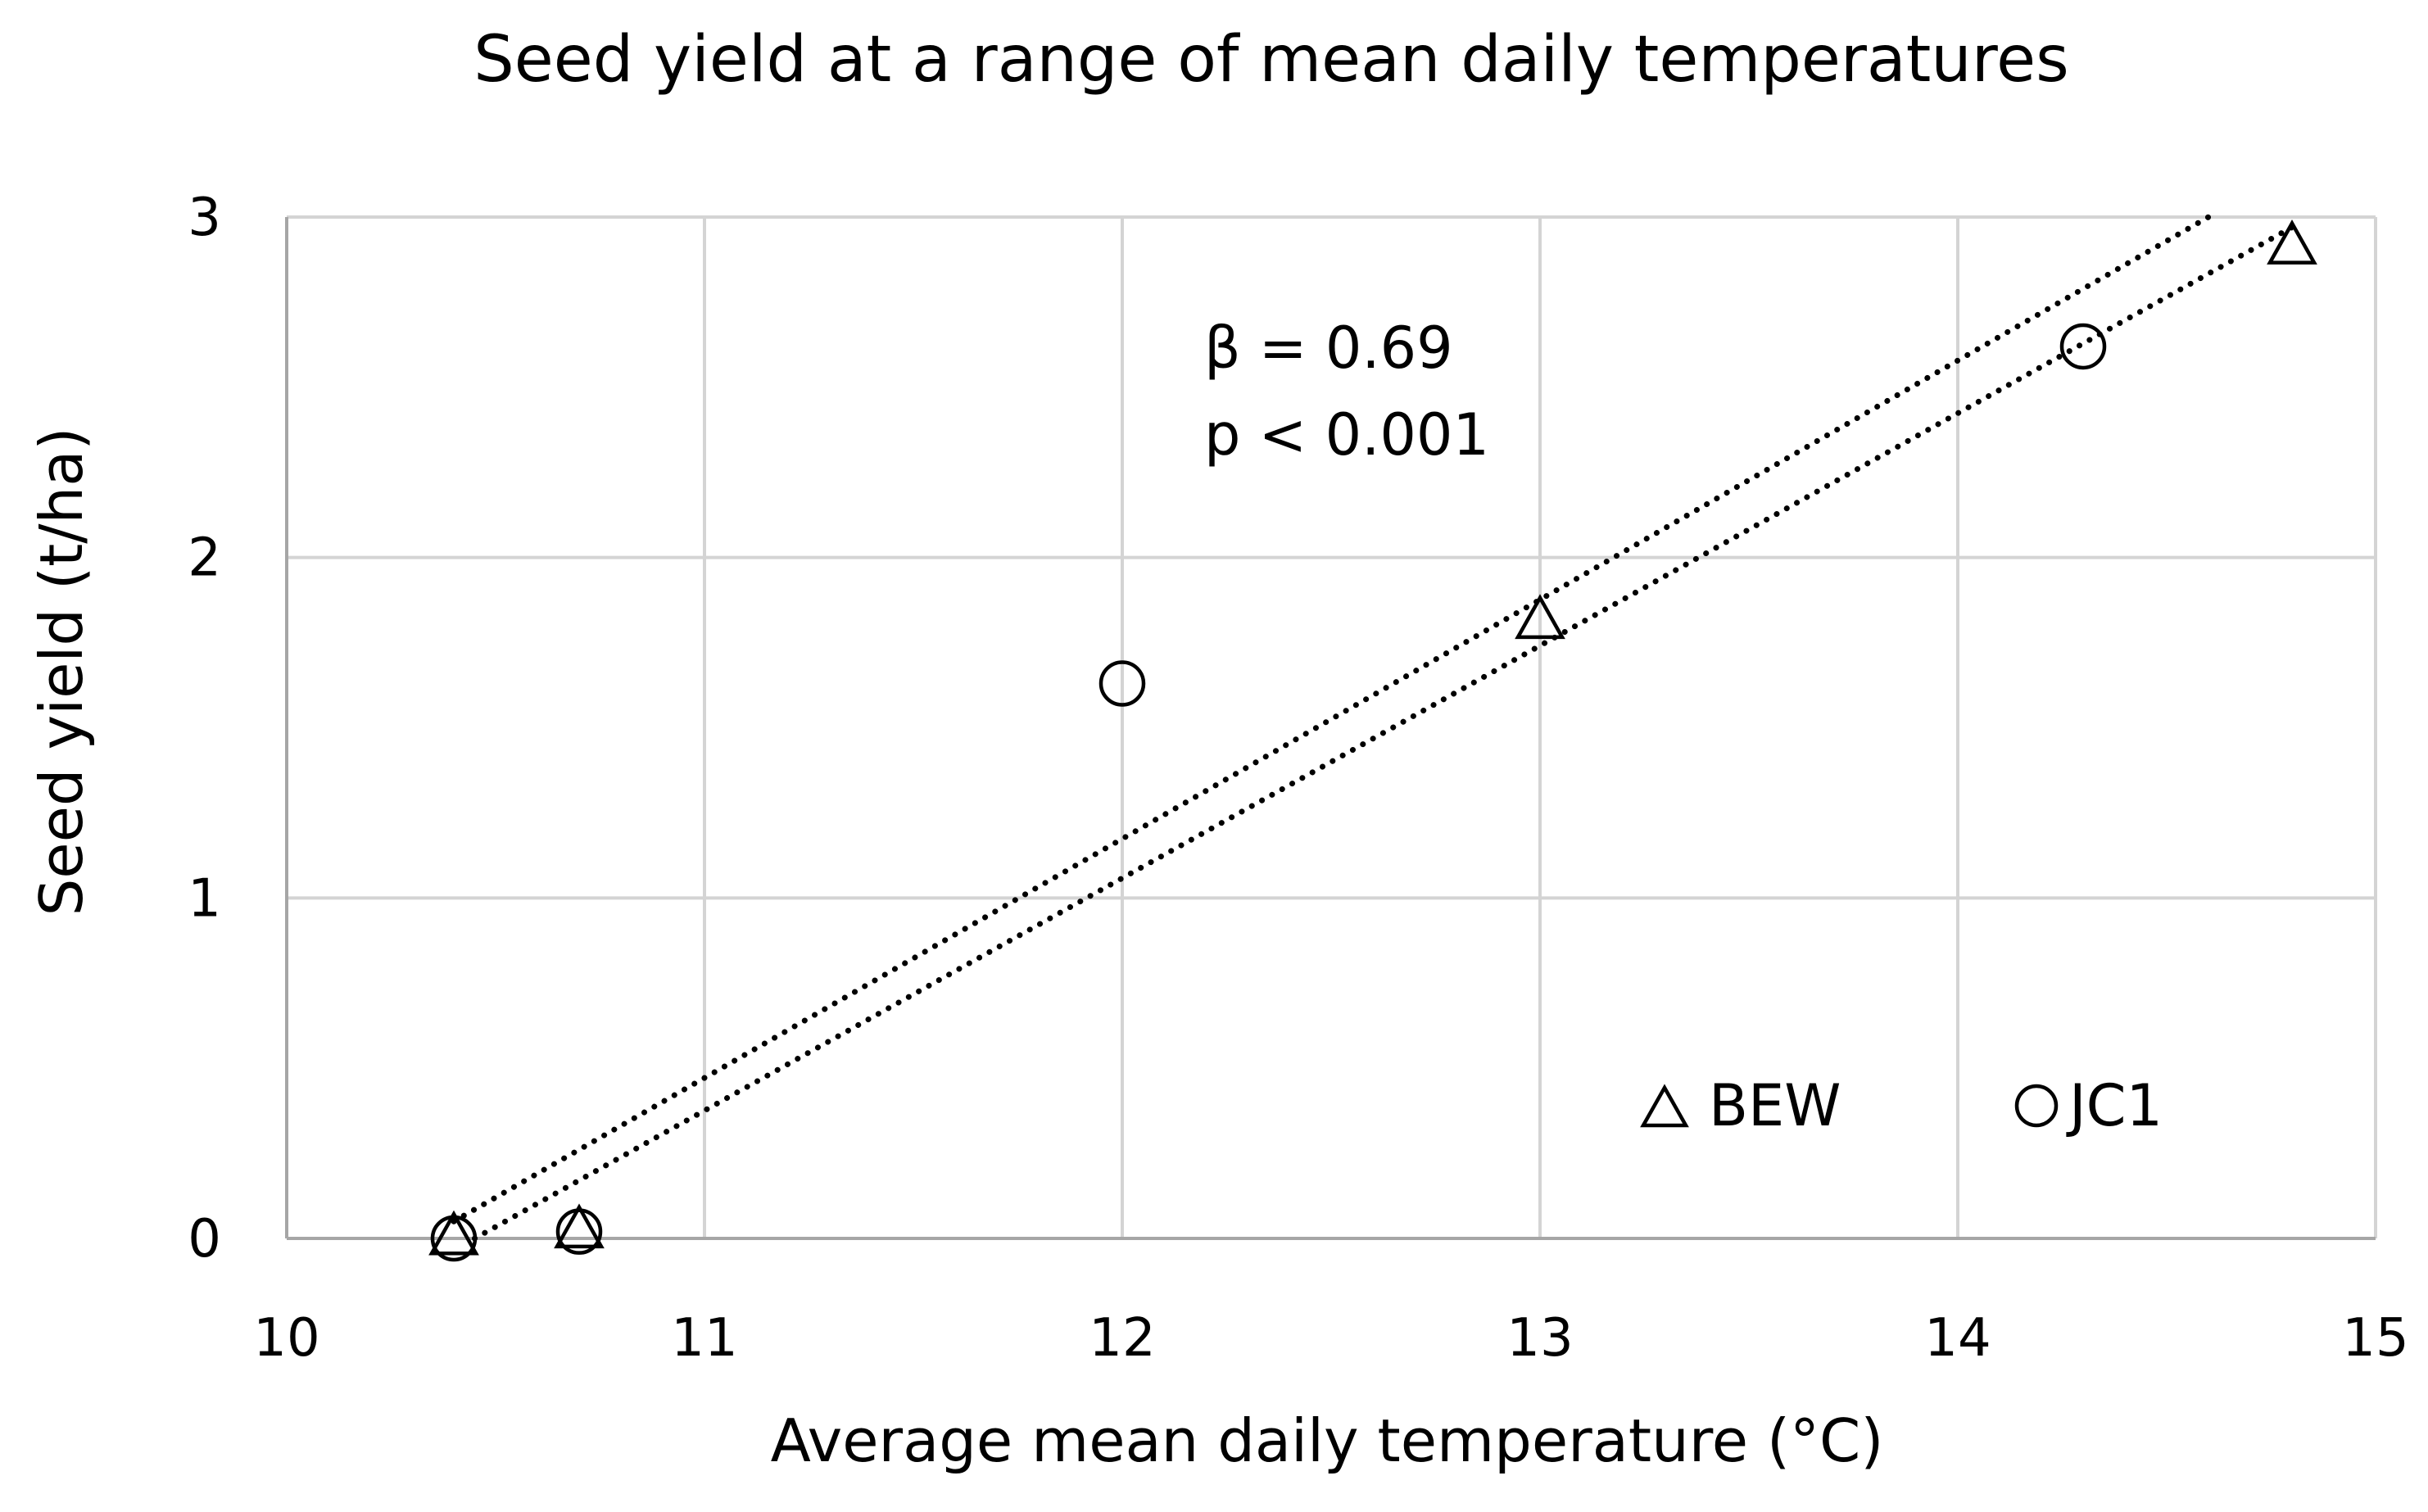  I want to click on x-tick-label: 11, so click(704, 1338).